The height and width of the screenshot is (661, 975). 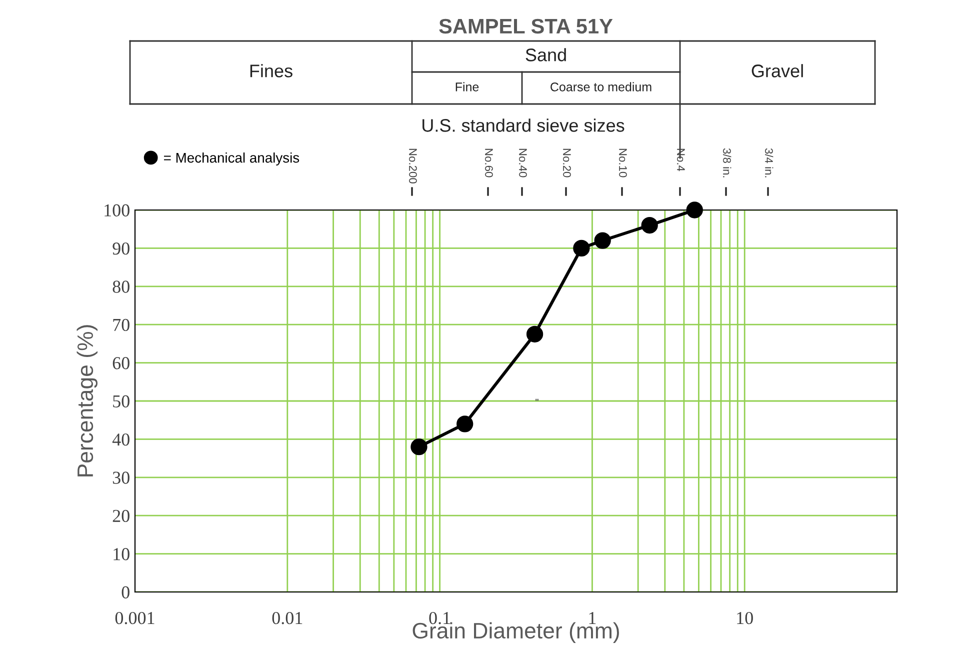 What do you see at coordinates (727, 163) in the screenshot?
I see `text: 3/8 in.` at bounding box center [727, 163].